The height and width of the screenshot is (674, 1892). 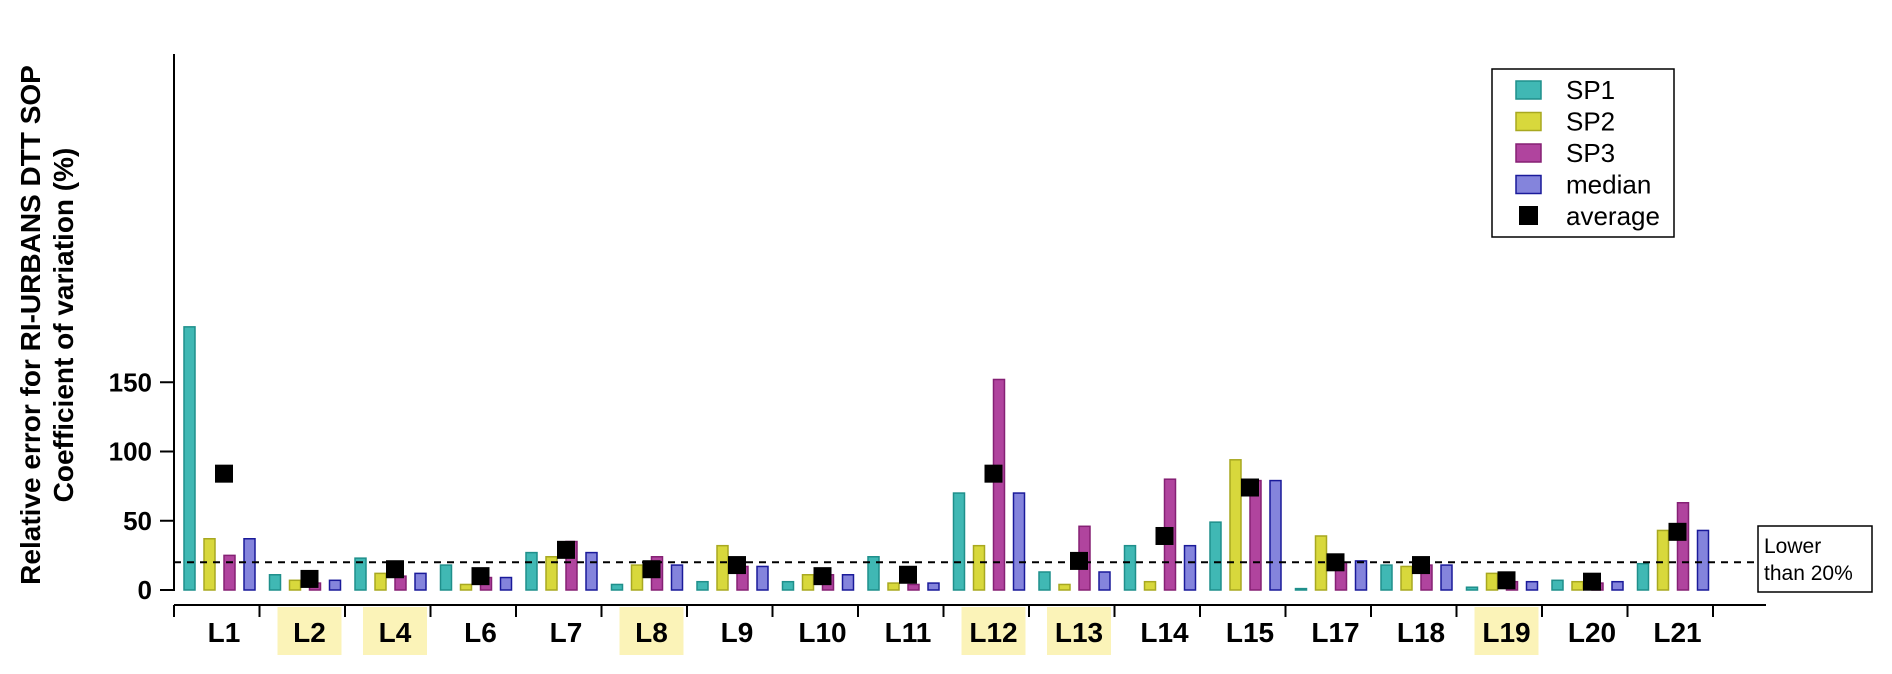 What do you see at coordinates (951, 527) in the screenshot?
I see `average-markers` at bounding box center [951, 527].